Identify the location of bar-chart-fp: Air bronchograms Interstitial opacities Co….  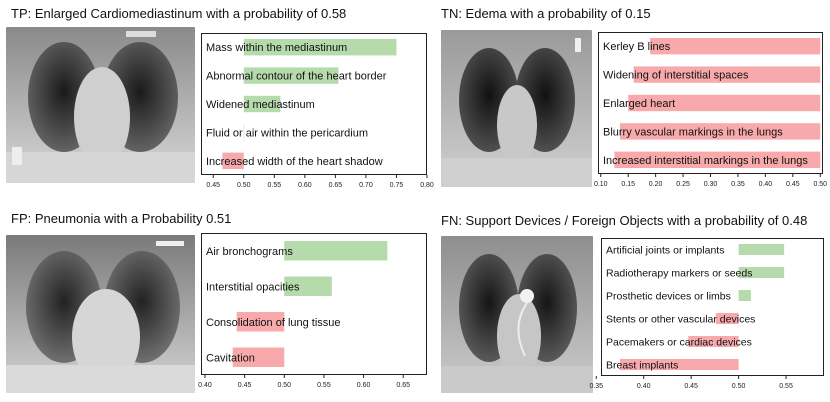
(312, 311).